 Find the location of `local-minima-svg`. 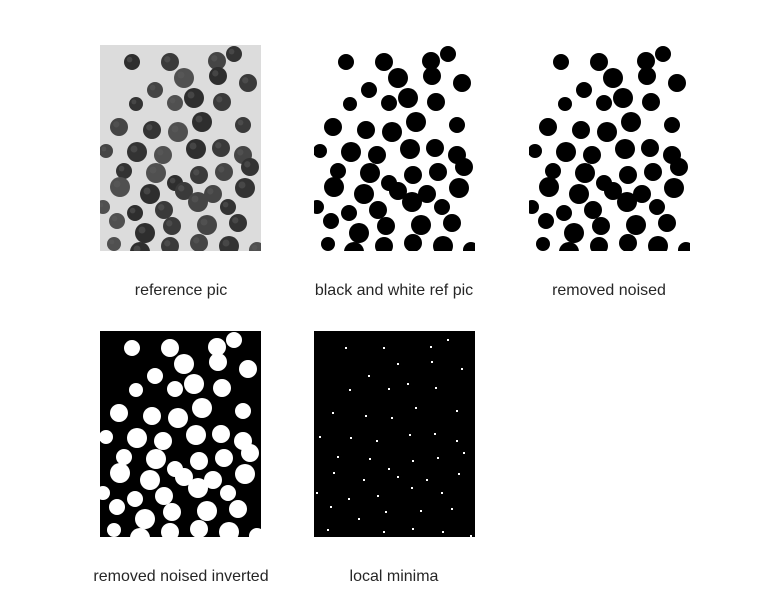

local-minima-svg is located at coordinates (394, 434).